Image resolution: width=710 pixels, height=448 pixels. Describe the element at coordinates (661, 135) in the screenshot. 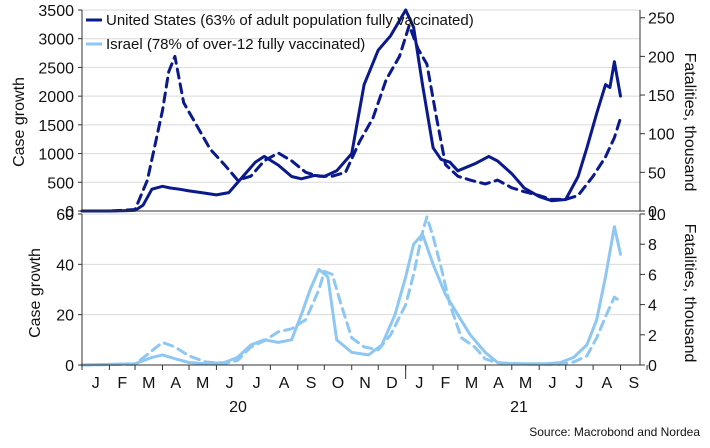

I see `y-tick-right-0-2: 100` at that location.